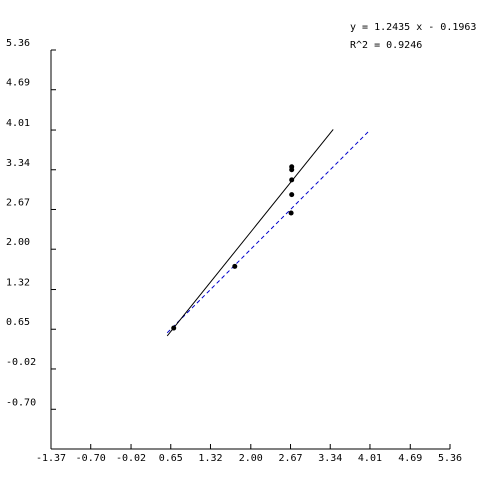 The image size is (500, 500). What do you see at coordinates (131, 458) in the screenshot?
I see `x-tick-label: -0.02` at bounding box center [131, 458].